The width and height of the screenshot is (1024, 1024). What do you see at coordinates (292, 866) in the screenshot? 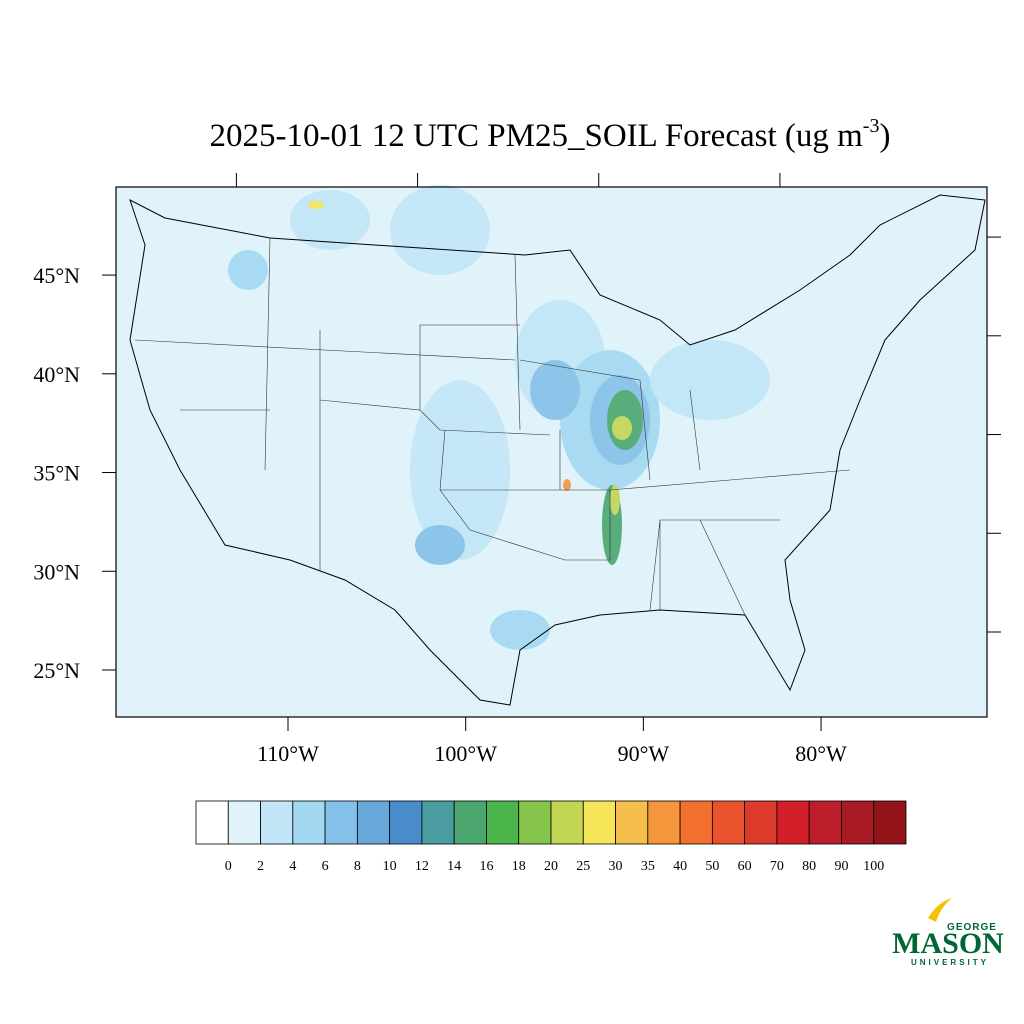
I see `colorbar-label: 4` at bounding box center [292, 866].